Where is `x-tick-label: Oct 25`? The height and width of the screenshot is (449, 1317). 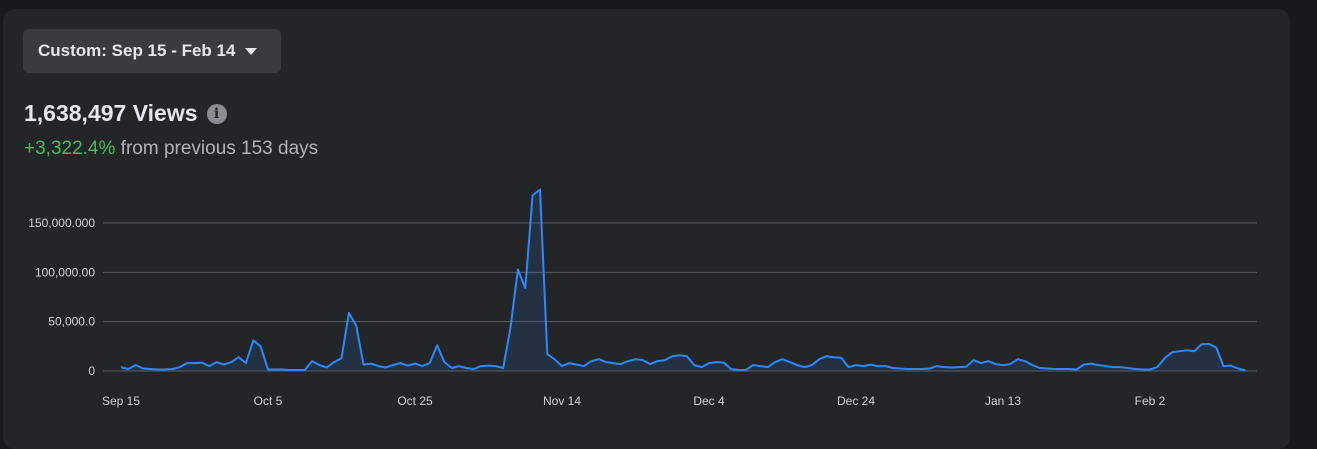 x-tick-label: Oct 25 is located at coordinates (415, 401).